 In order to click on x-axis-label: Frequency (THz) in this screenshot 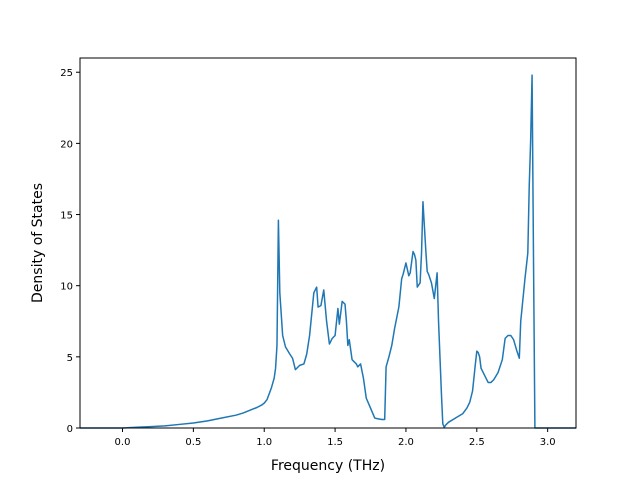, I will do `click(328, 466)`.